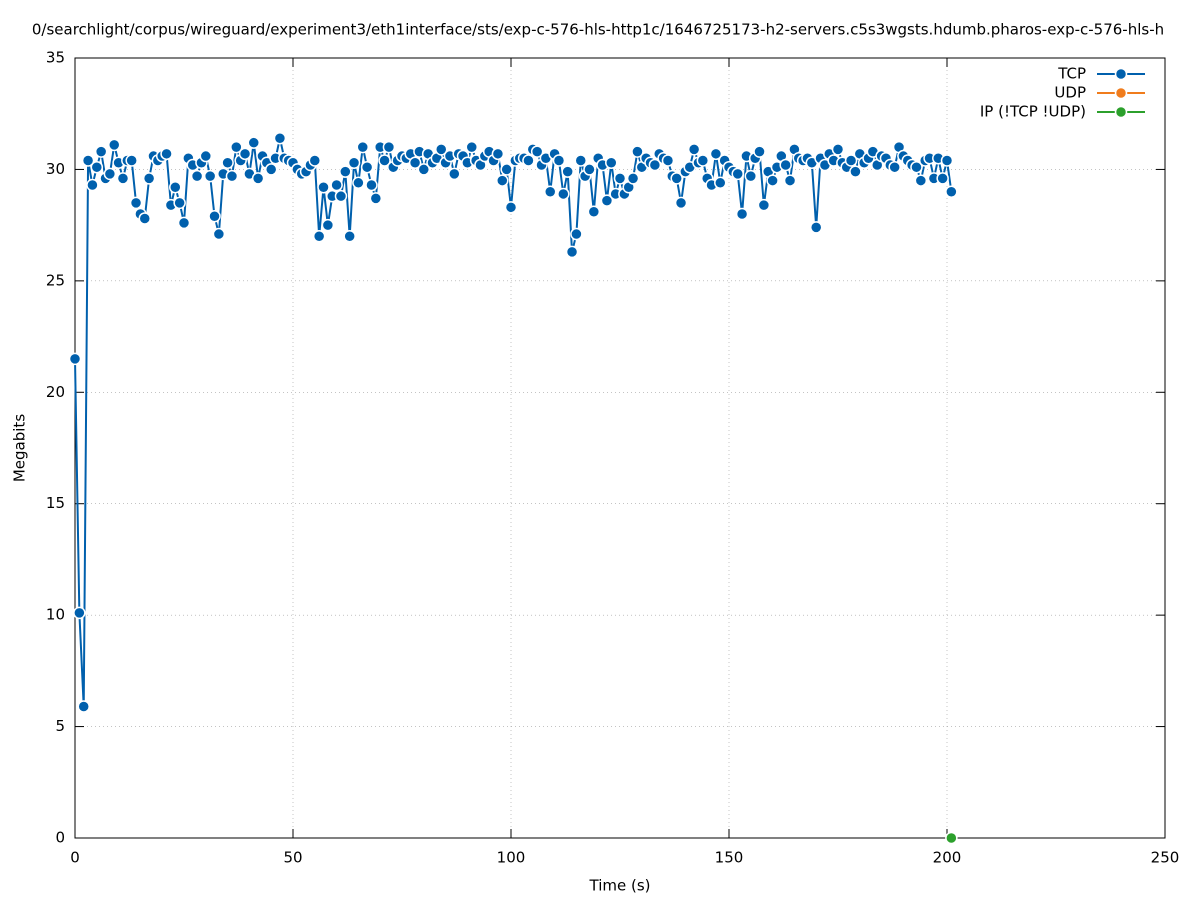 The height and width of the screenshot is (900, 1197). What do you see at coordinates (20, 448) in the screenshot?
I see `y-axis-label: Megabits` at bounding box center [20, 448].